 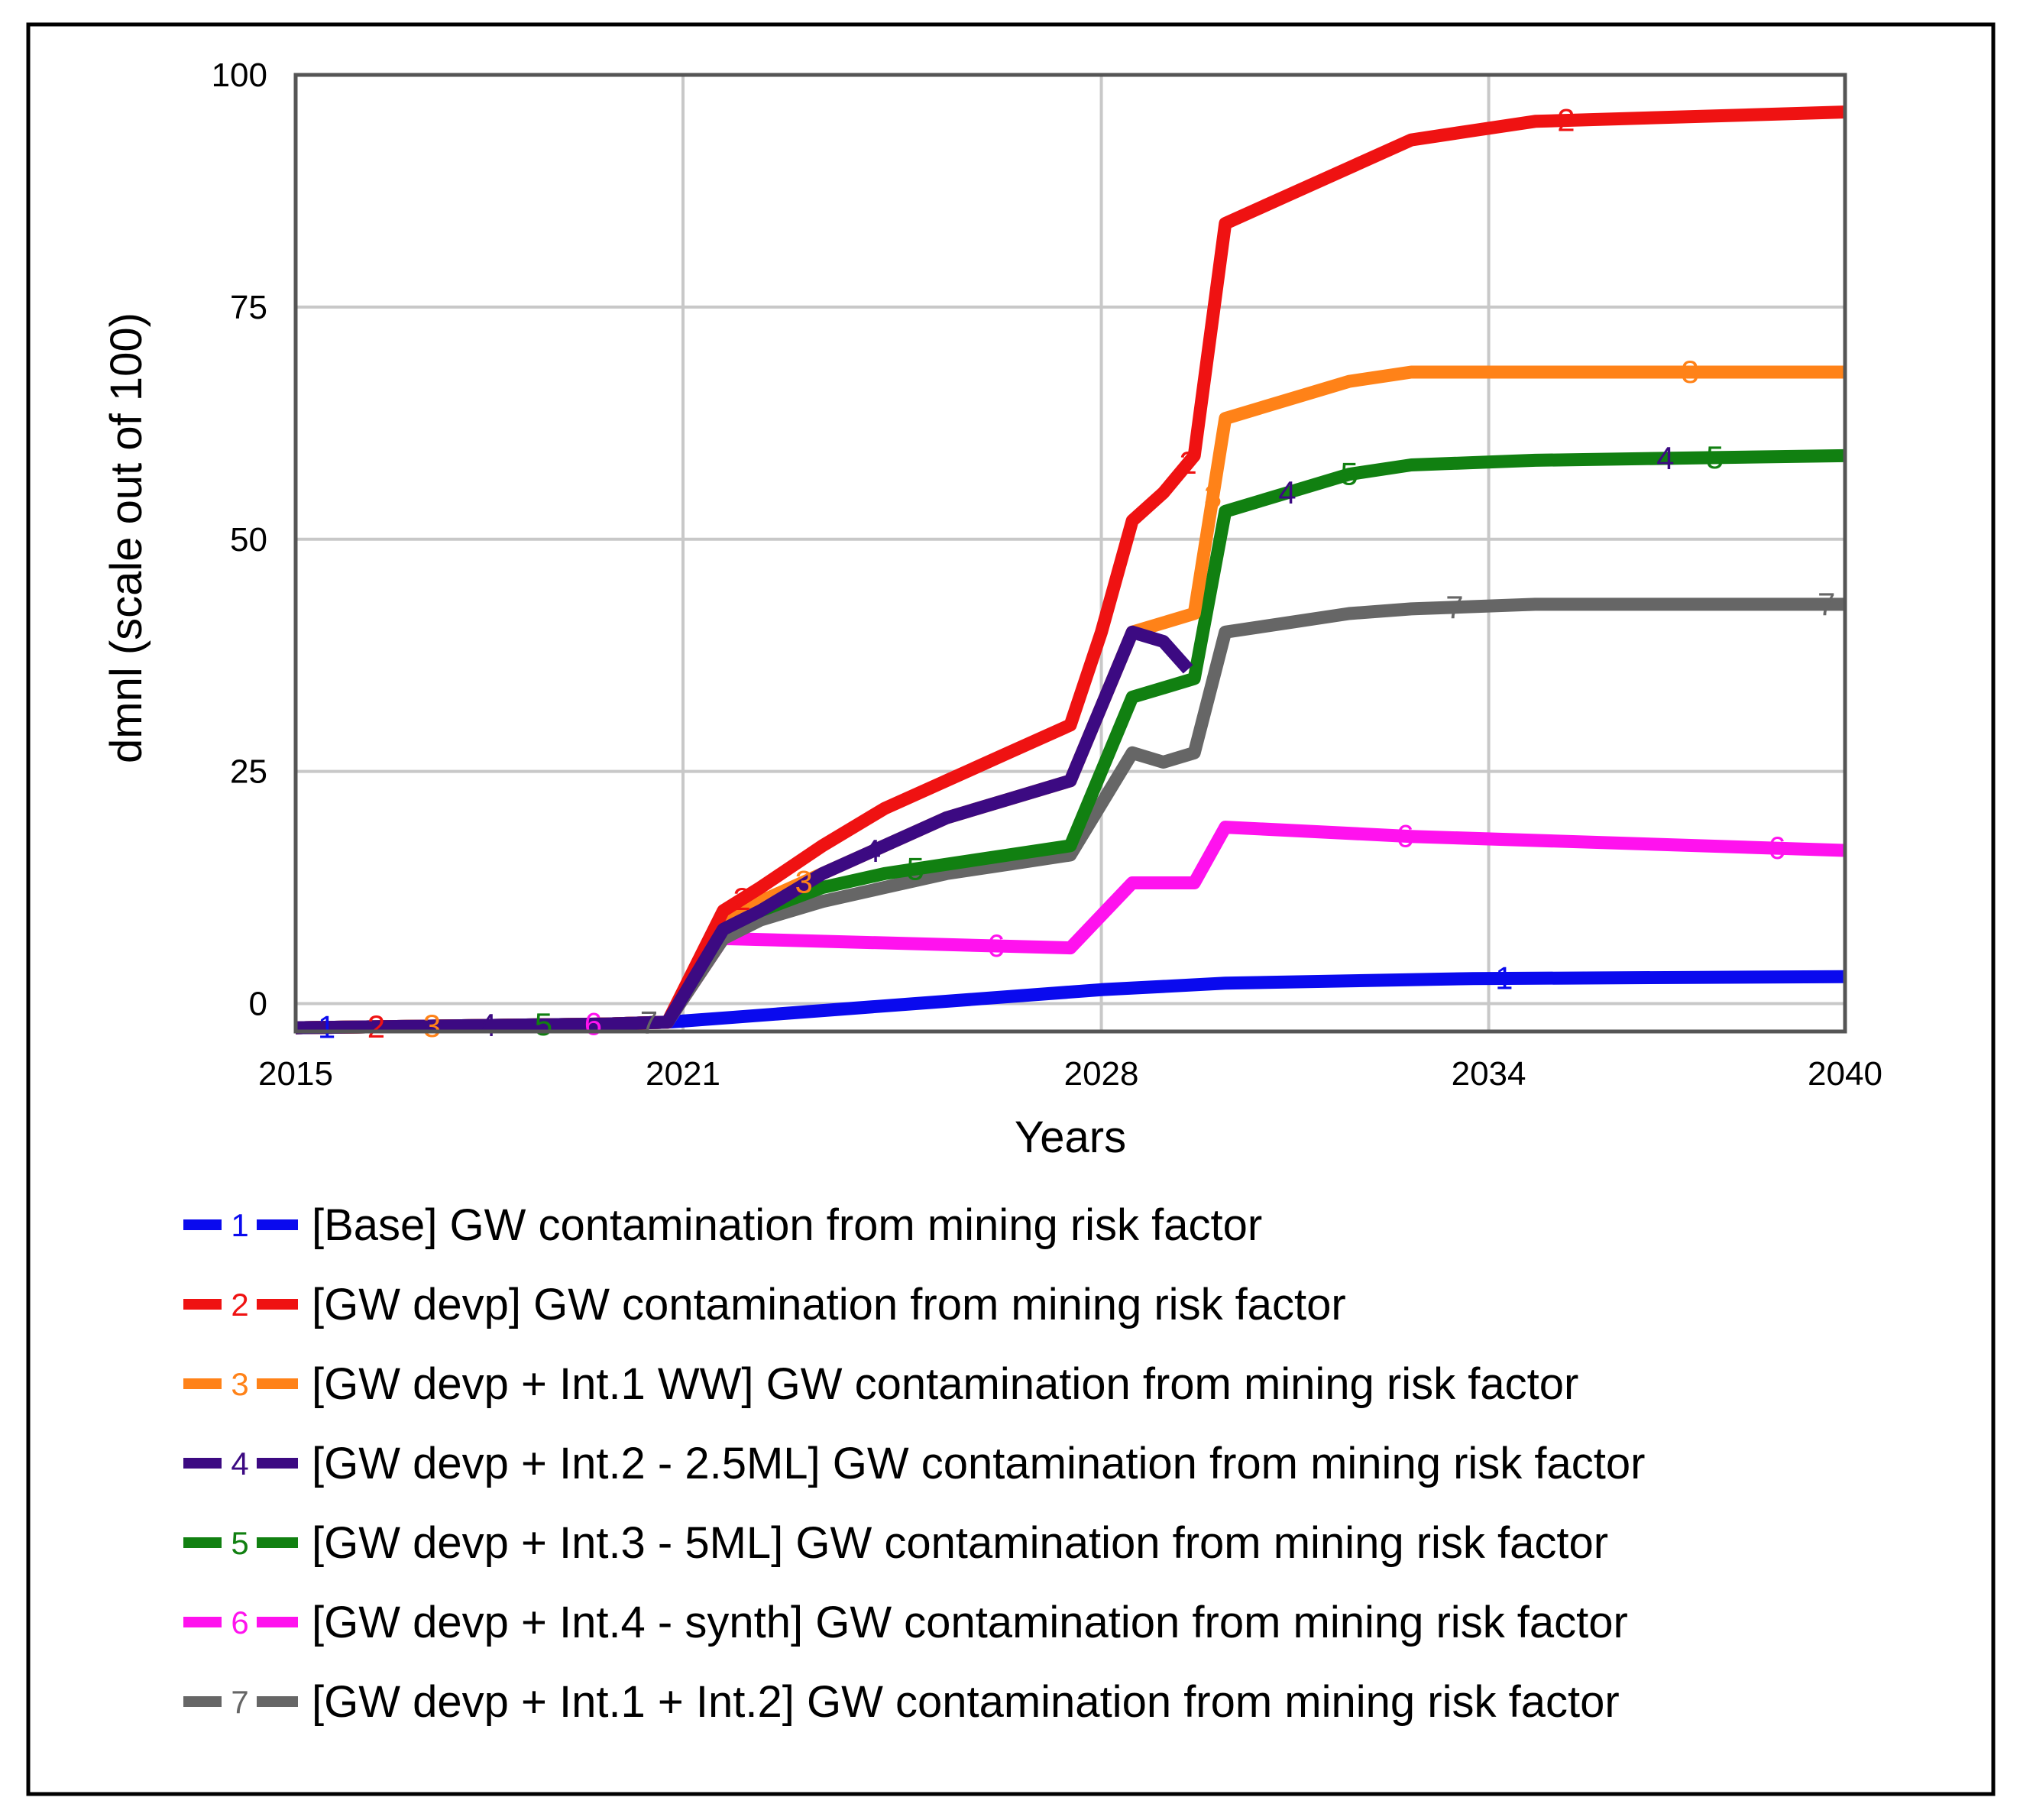 What do you see at coordinates (1489, 1074) in the screenshot?
I see `x-tick-label: 2034` at bounding box center [1489, 1074].